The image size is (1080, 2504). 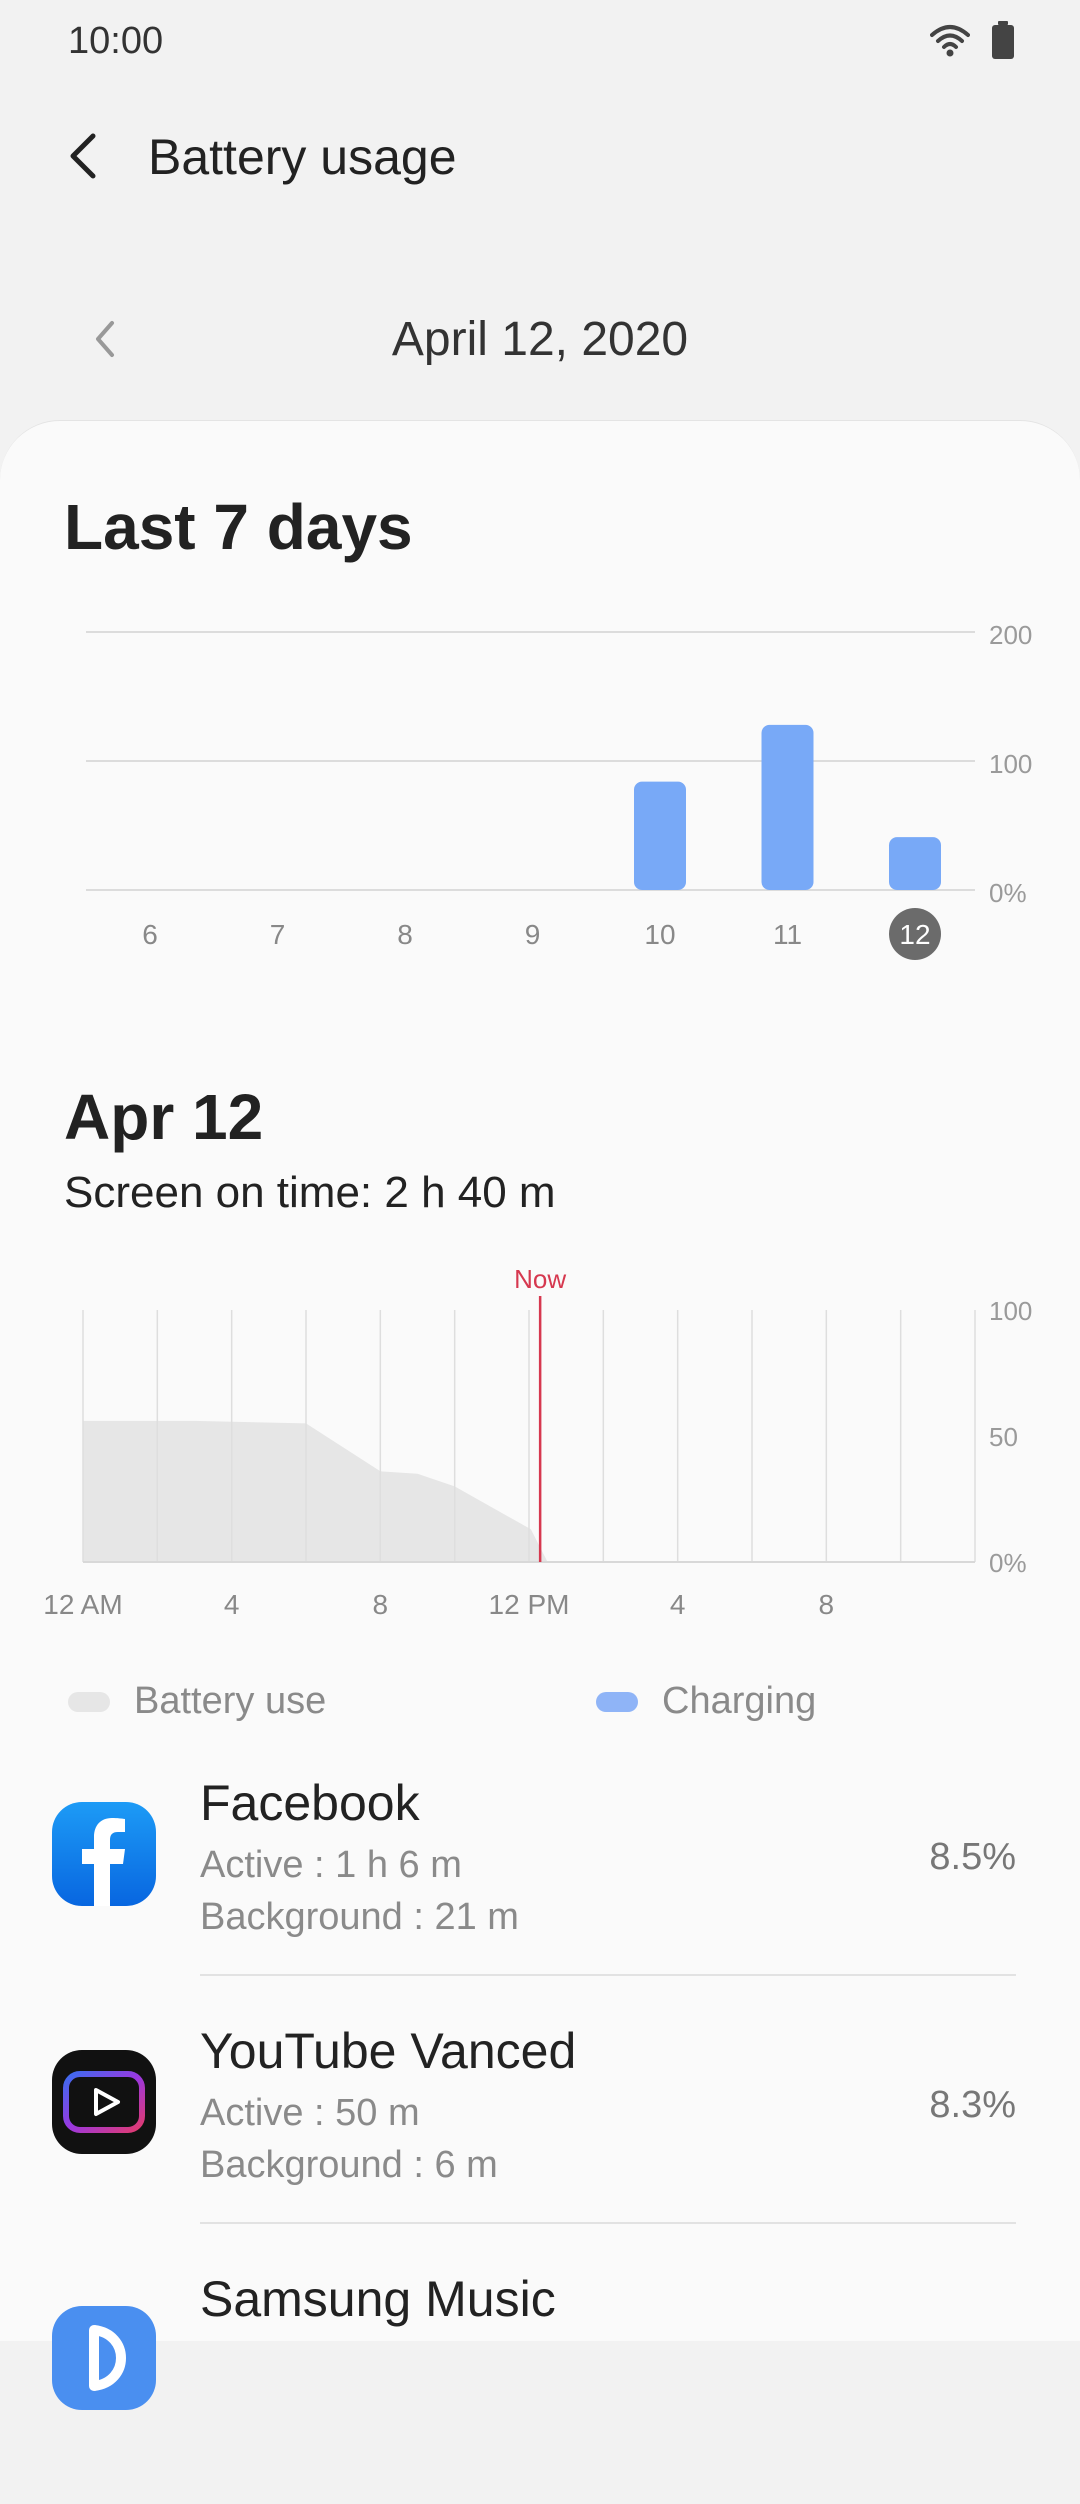 I want to click on app-row-samsung-music: Samsung Music, so click(x=540, y=2380).